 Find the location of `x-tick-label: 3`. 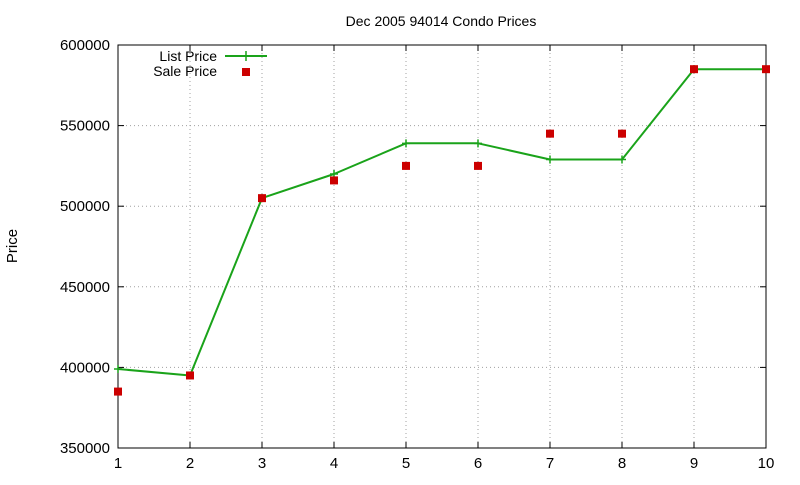

x-tick-label: 3 is located at coordinates (262, 463).